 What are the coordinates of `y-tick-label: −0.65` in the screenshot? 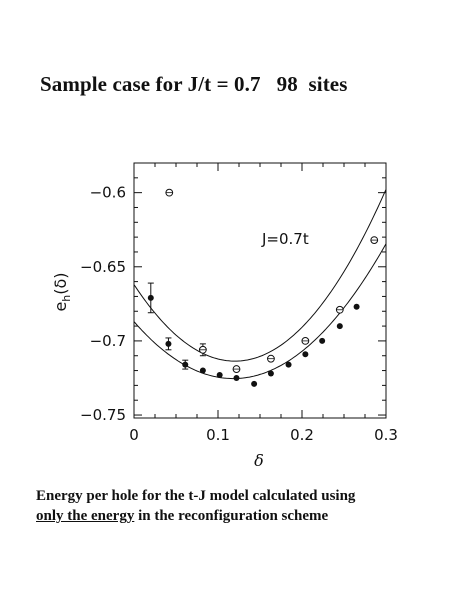 It's located at (103, 267).